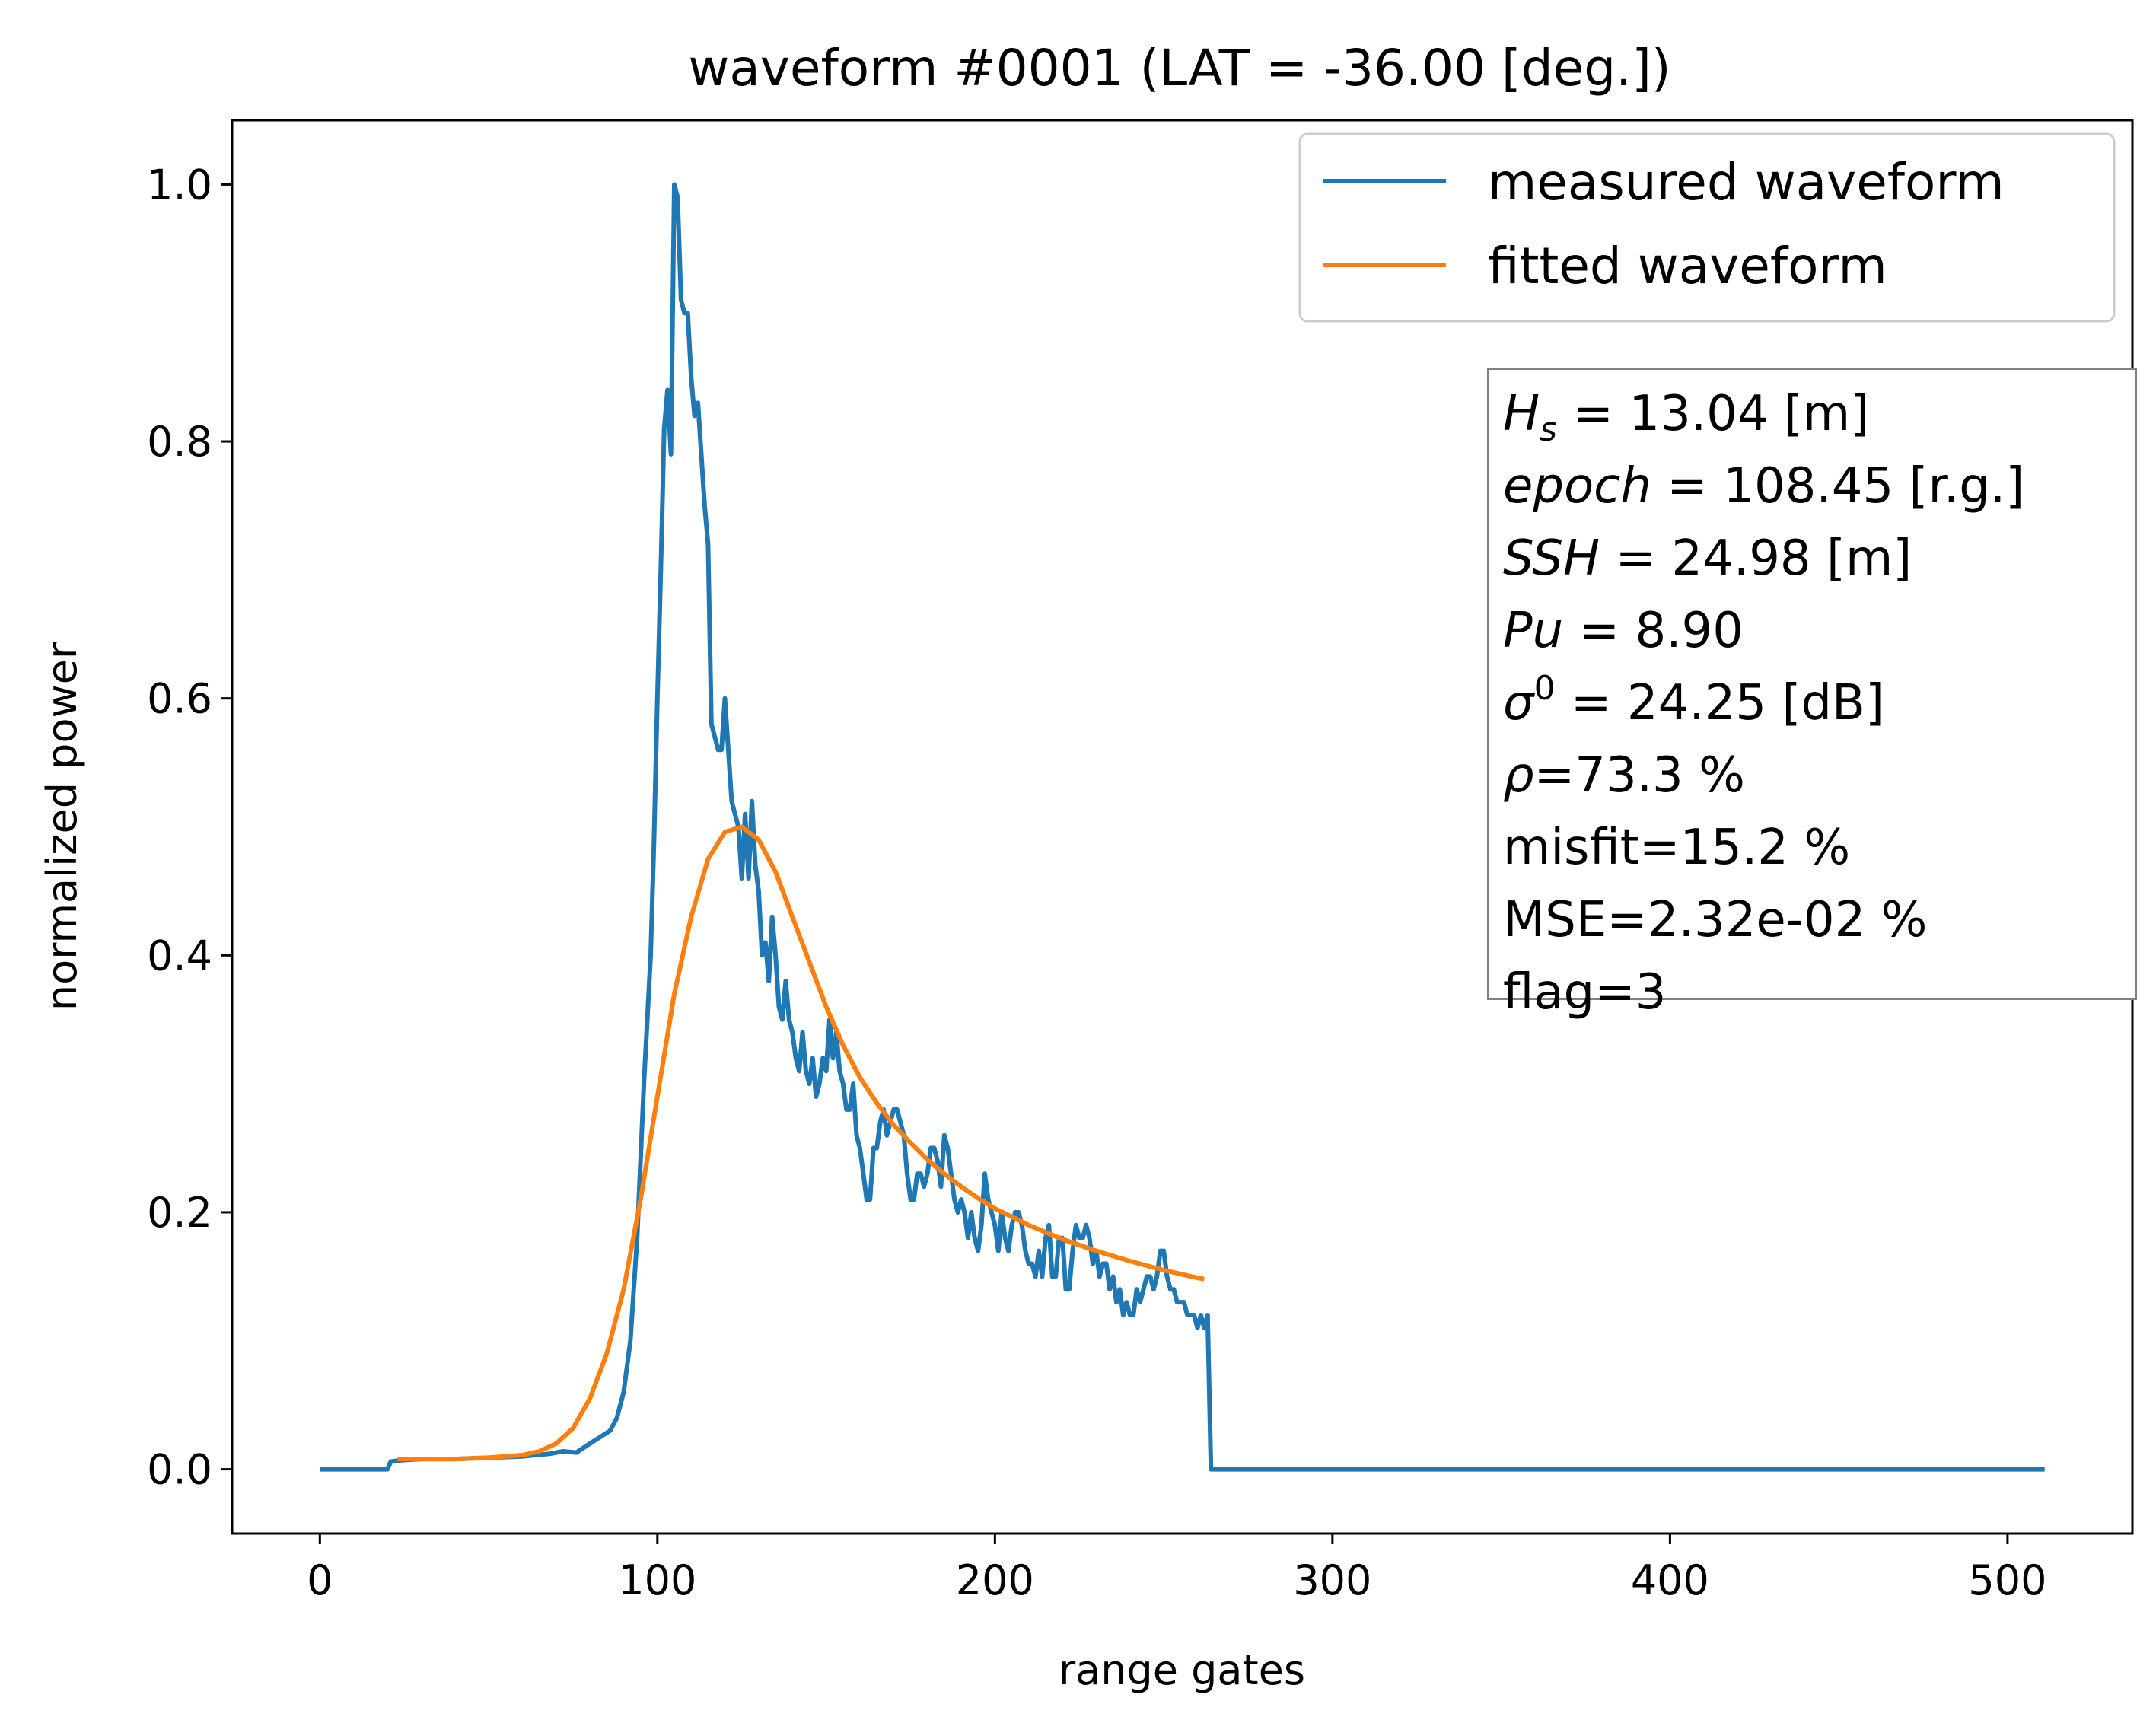  I want to click on y-axis-label: normalized power, so click(62, 826).